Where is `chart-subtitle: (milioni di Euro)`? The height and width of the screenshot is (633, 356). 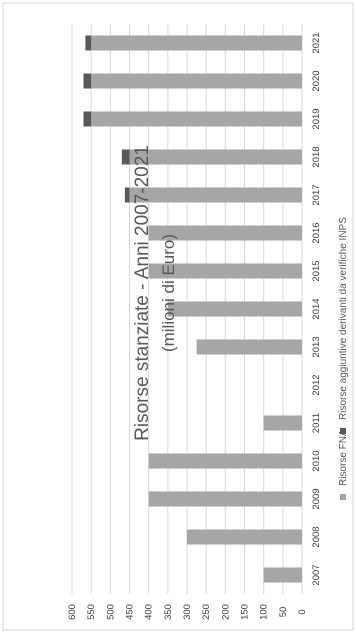
chart-subtitle: (milioni di Euro) is located at coordinates (168, 293).